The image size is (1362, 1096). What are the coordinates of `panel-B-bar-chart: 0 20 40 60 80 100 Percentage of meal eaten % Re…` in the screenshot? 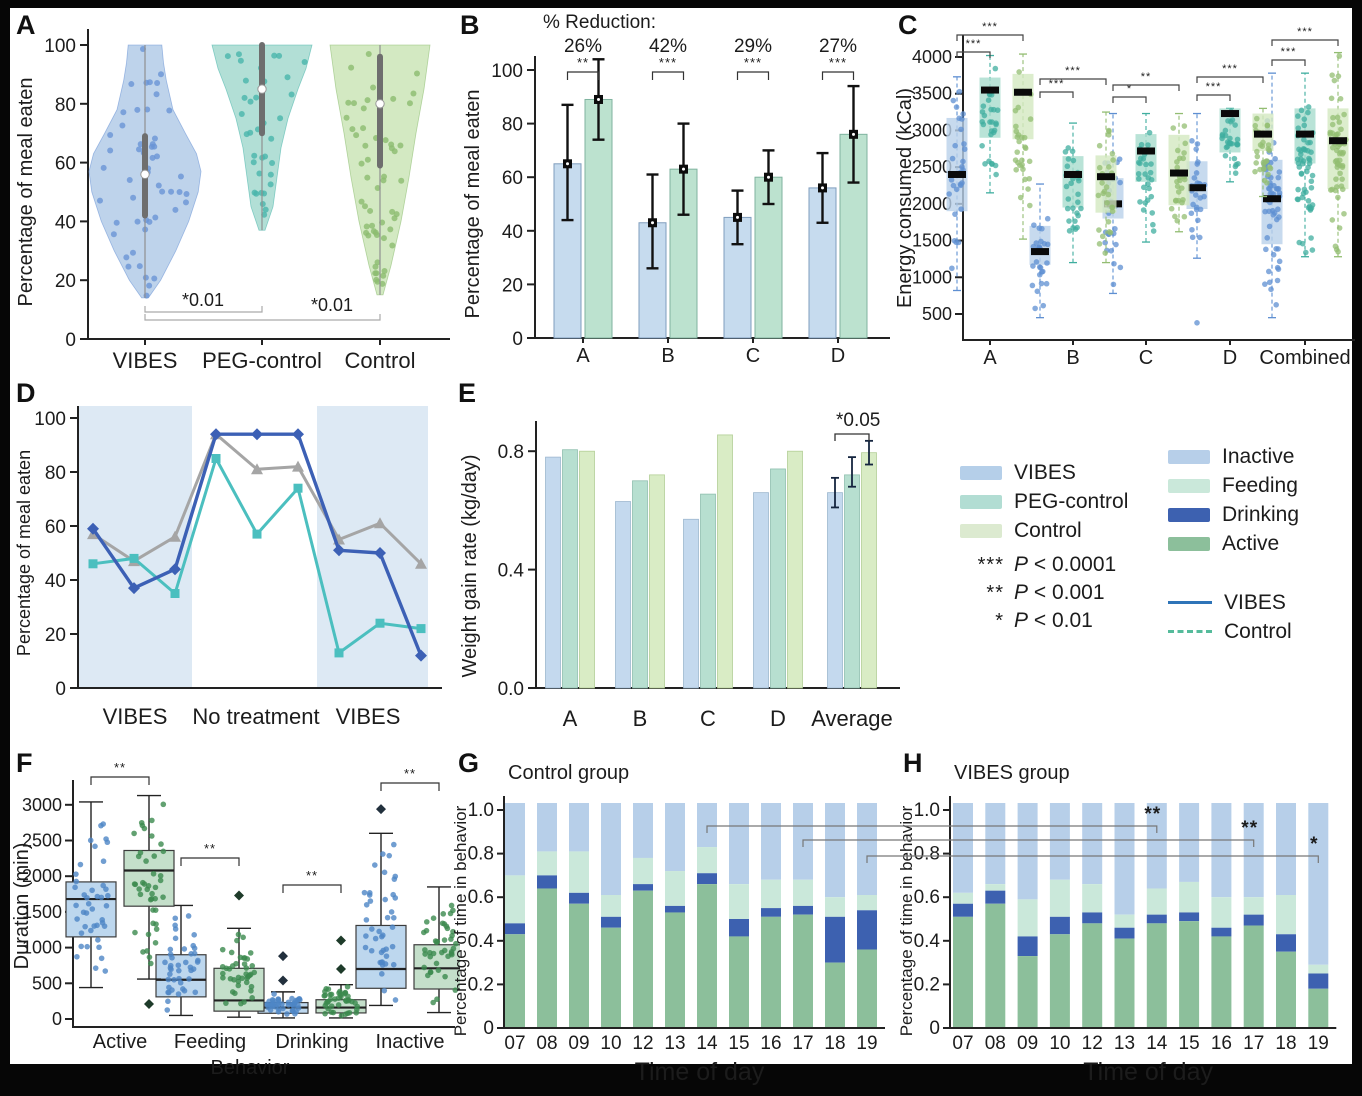 It's located at (675, 192).